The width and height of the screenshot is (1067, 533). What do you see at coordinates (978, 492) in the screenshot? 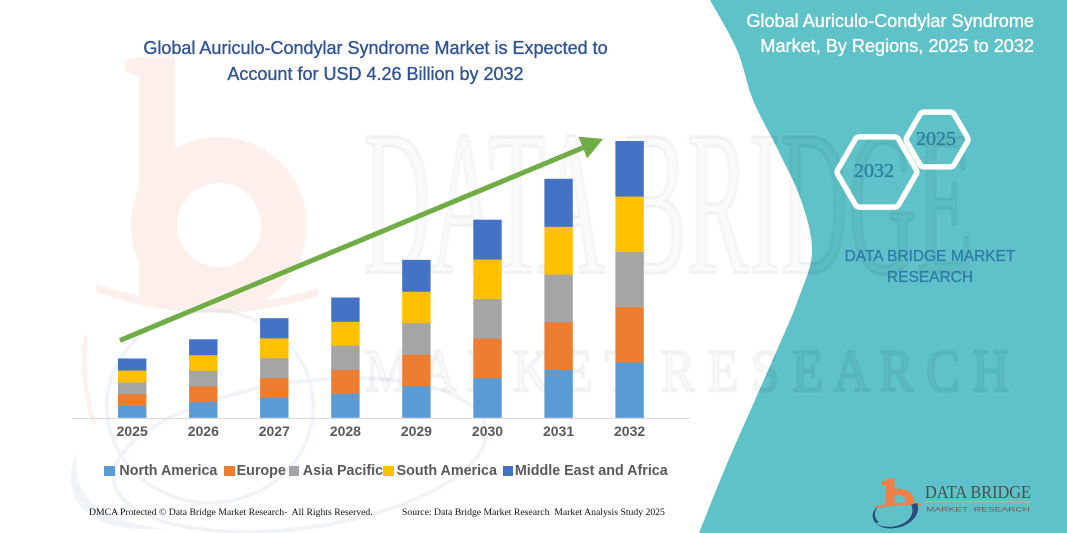
I see `svg-text: DATA BRIDGE` at bounding box center [978, 492].